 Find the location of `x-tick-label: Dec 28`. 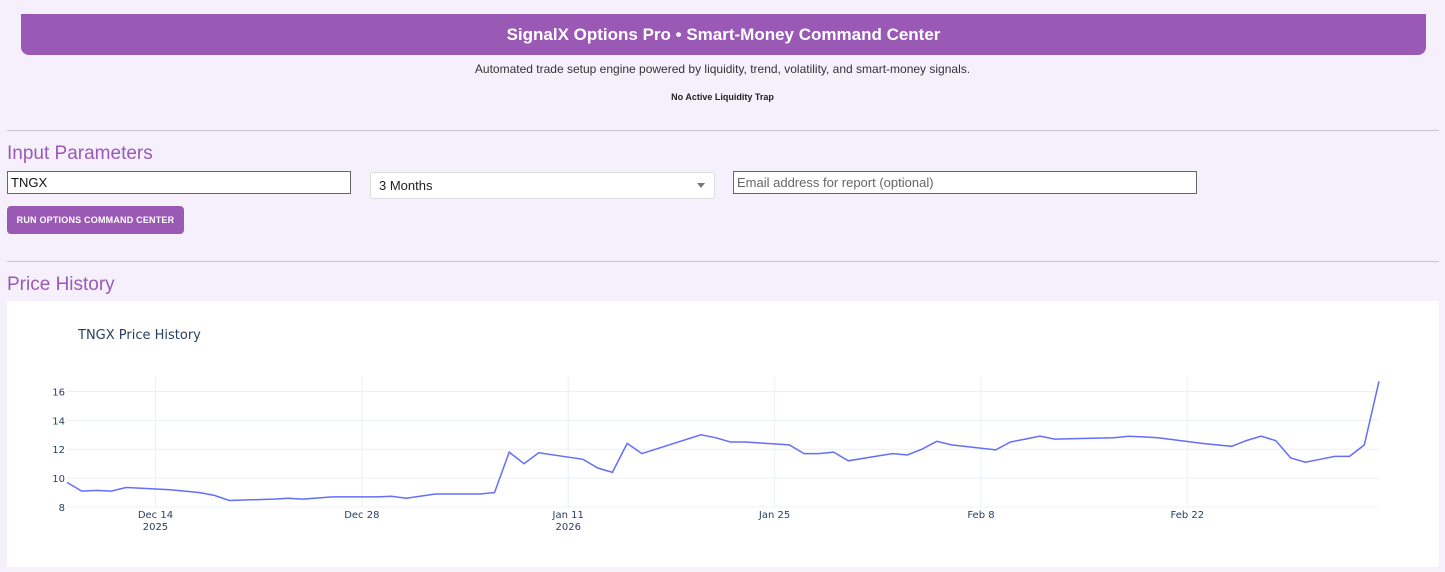

x-tick-label: Dec 28 is located at coordinates (361, 515).